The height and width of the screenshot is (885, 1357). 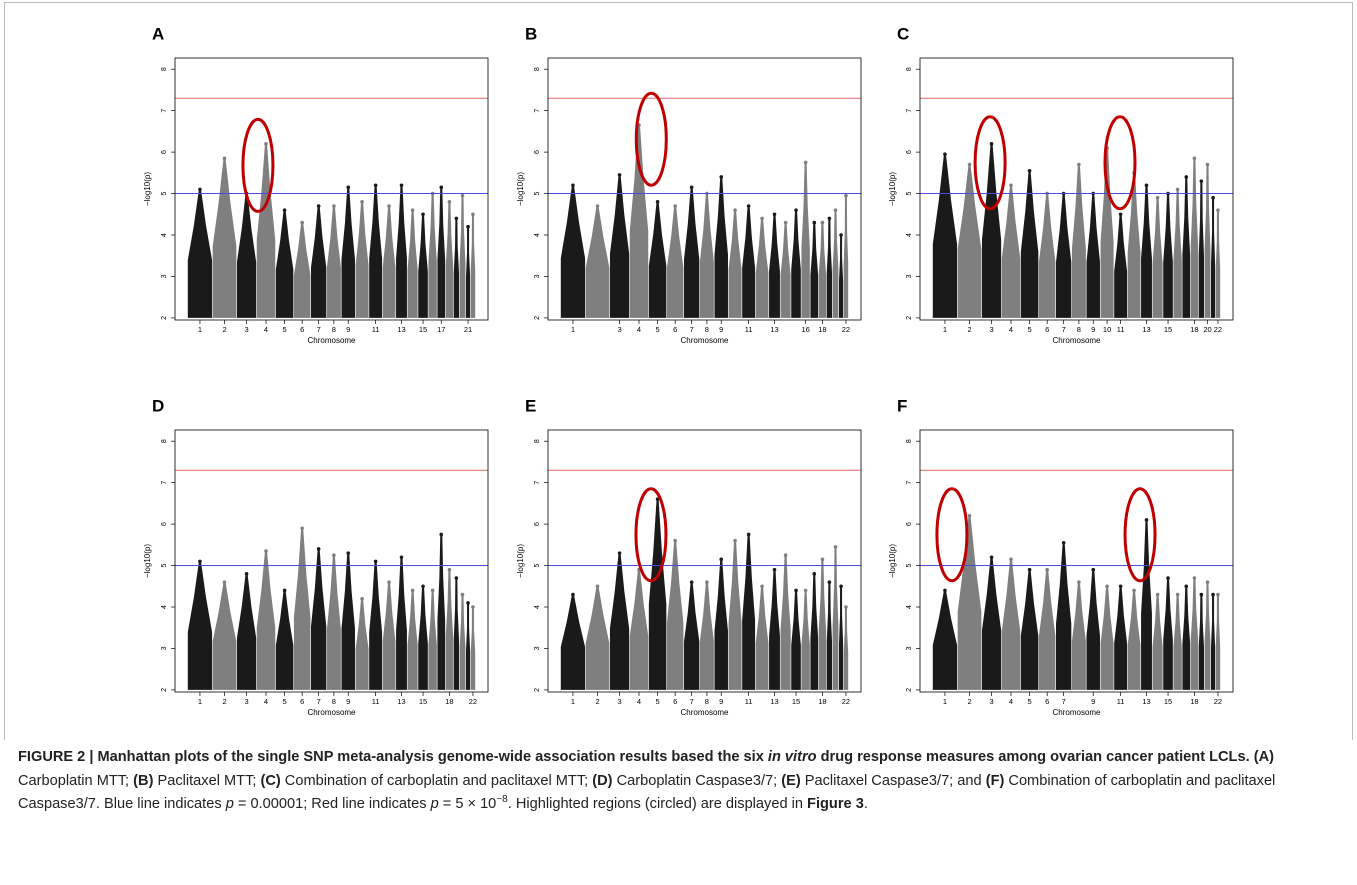 I want to click on y-tick-label: 4, so click(x=537, y=235).